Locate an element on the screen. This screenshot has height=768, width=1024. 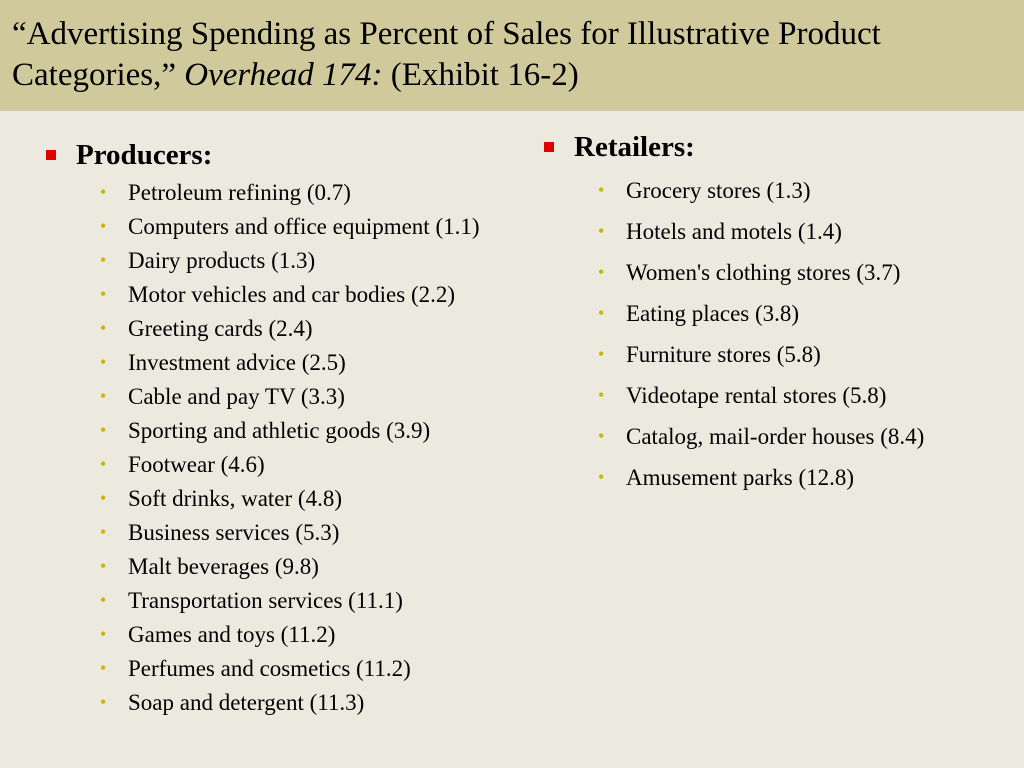
producer-item-text: Soft drinks, water (4.8) is located at coordinates (235, 498).